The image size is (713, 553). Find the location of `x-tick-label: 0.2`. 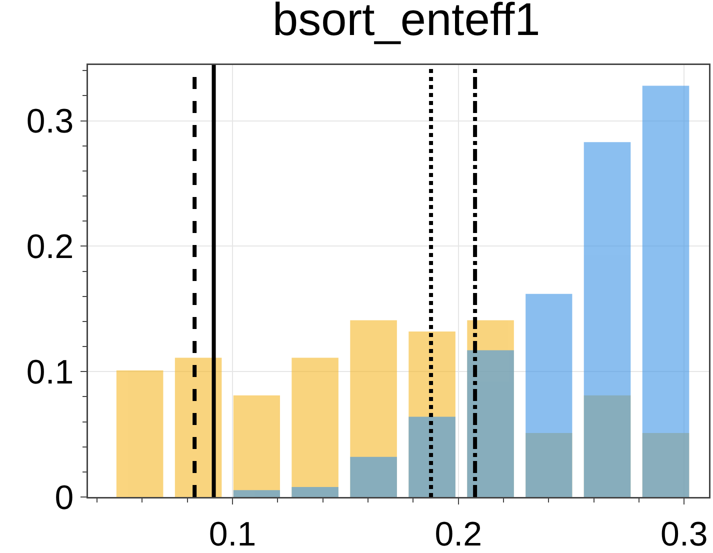

x-tick-label: 0.2 is located at coordinates (458, 534).